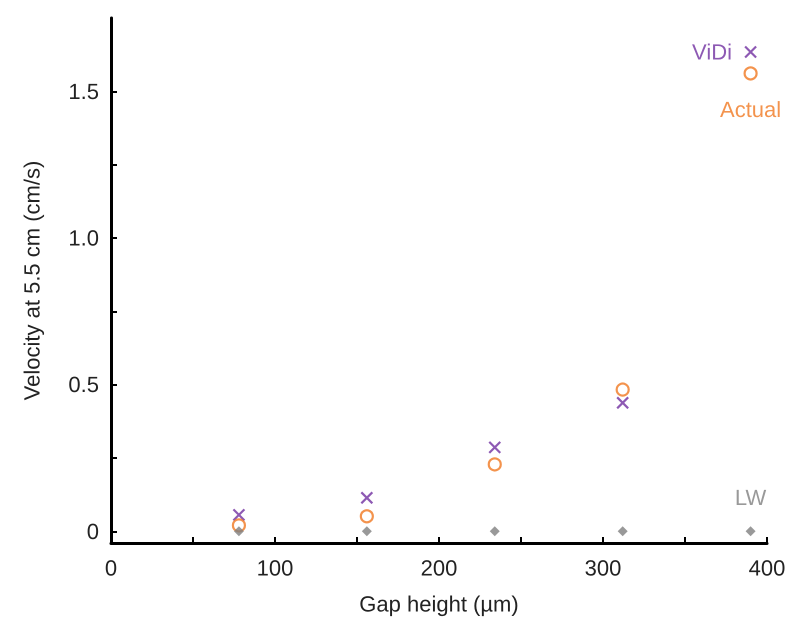 Image resolution: width=799 pixels, height=641 pixels. Describe the element at coordinates (439, 604) in the screenshot. I see `x-axis-title: Gap height (µm)` at that location.